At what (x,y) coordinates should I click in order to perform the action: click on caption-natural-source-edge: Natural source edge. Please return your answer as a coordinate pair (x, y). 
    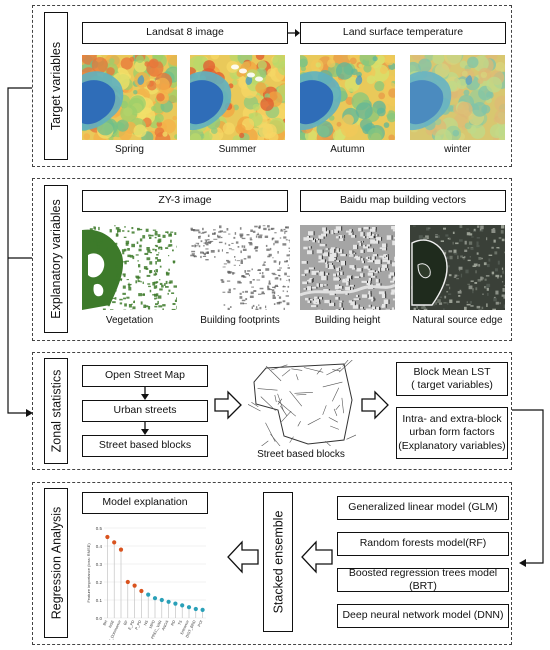
    Looking at the image, I should click on (457, 320).